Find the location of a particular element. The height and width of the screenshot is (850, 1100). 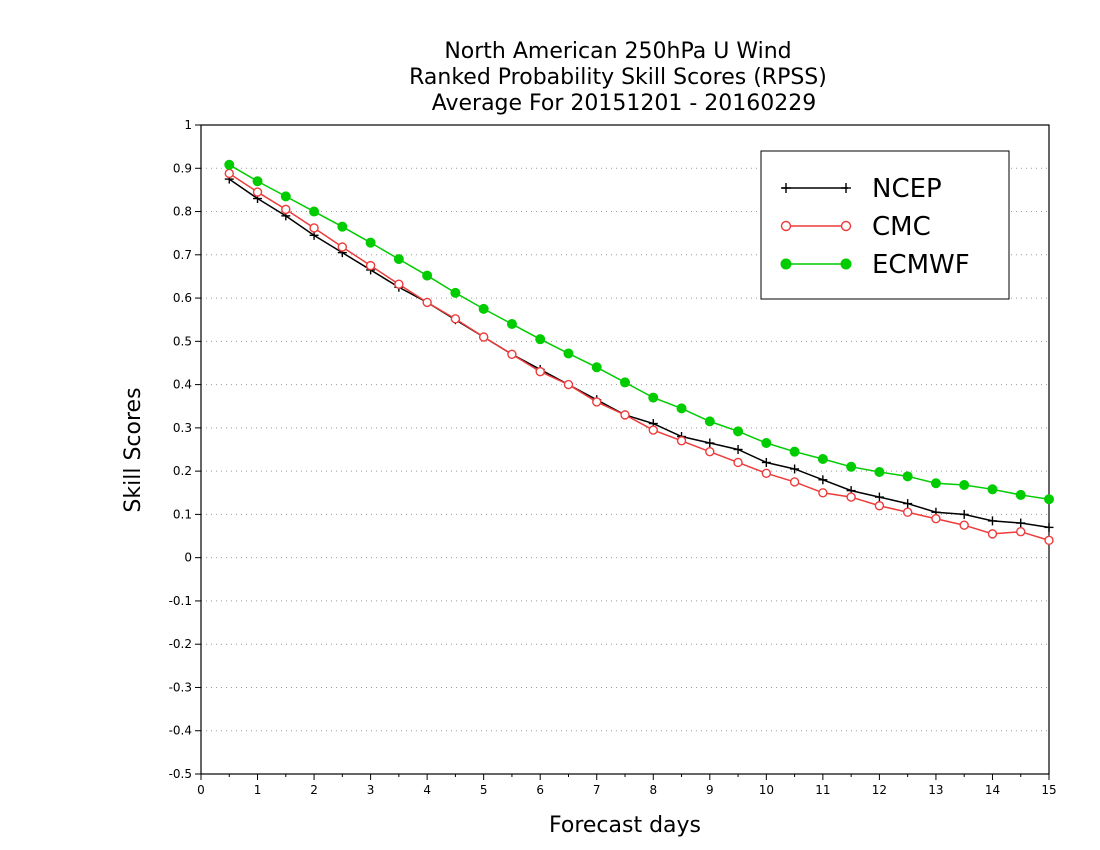

x-tick-label: 5 is located at coordinates (484, 790).